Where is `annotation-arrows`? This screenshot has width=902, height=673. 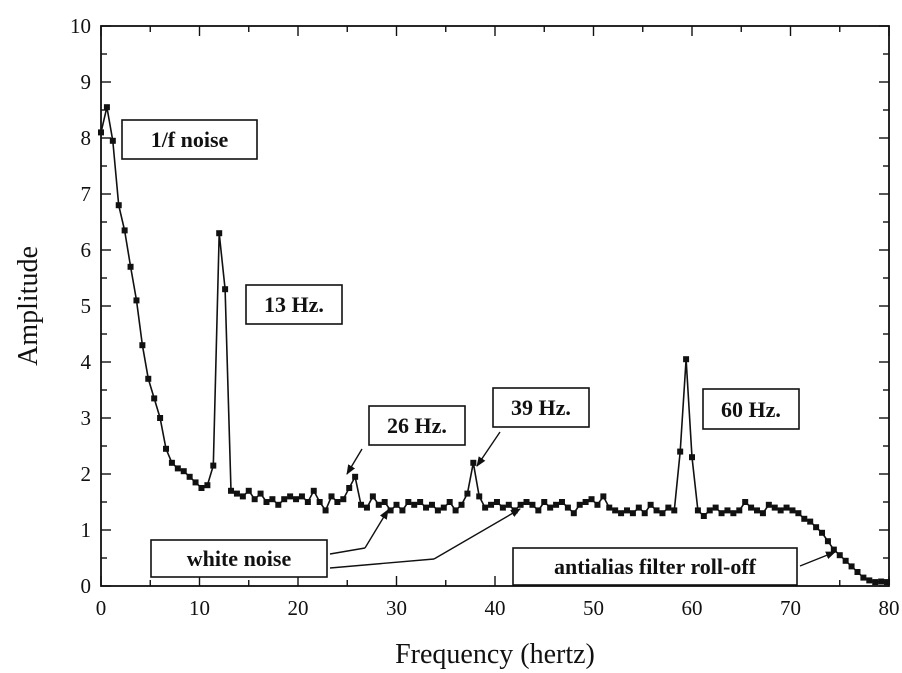
annotation-arrows is located at coordinates (582, 500).